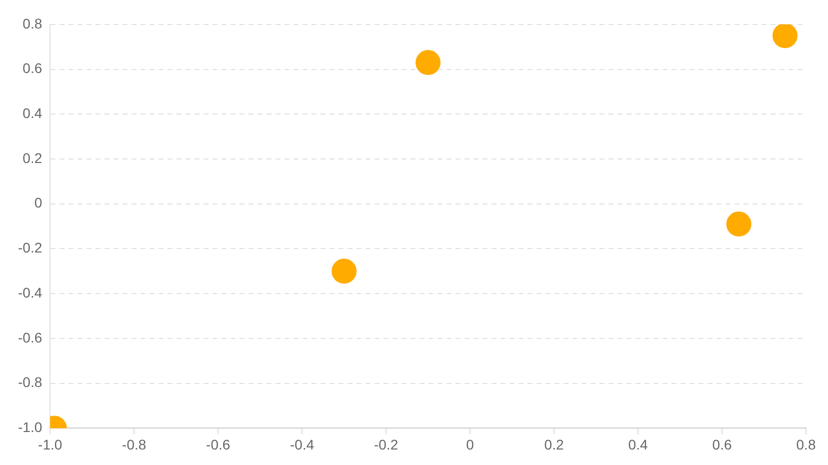 The height and width of the screenshot is (465, 828). Describe the element at coordinates (470, 444) in the screenshot. I see `x-tick-label: 0` at that location.